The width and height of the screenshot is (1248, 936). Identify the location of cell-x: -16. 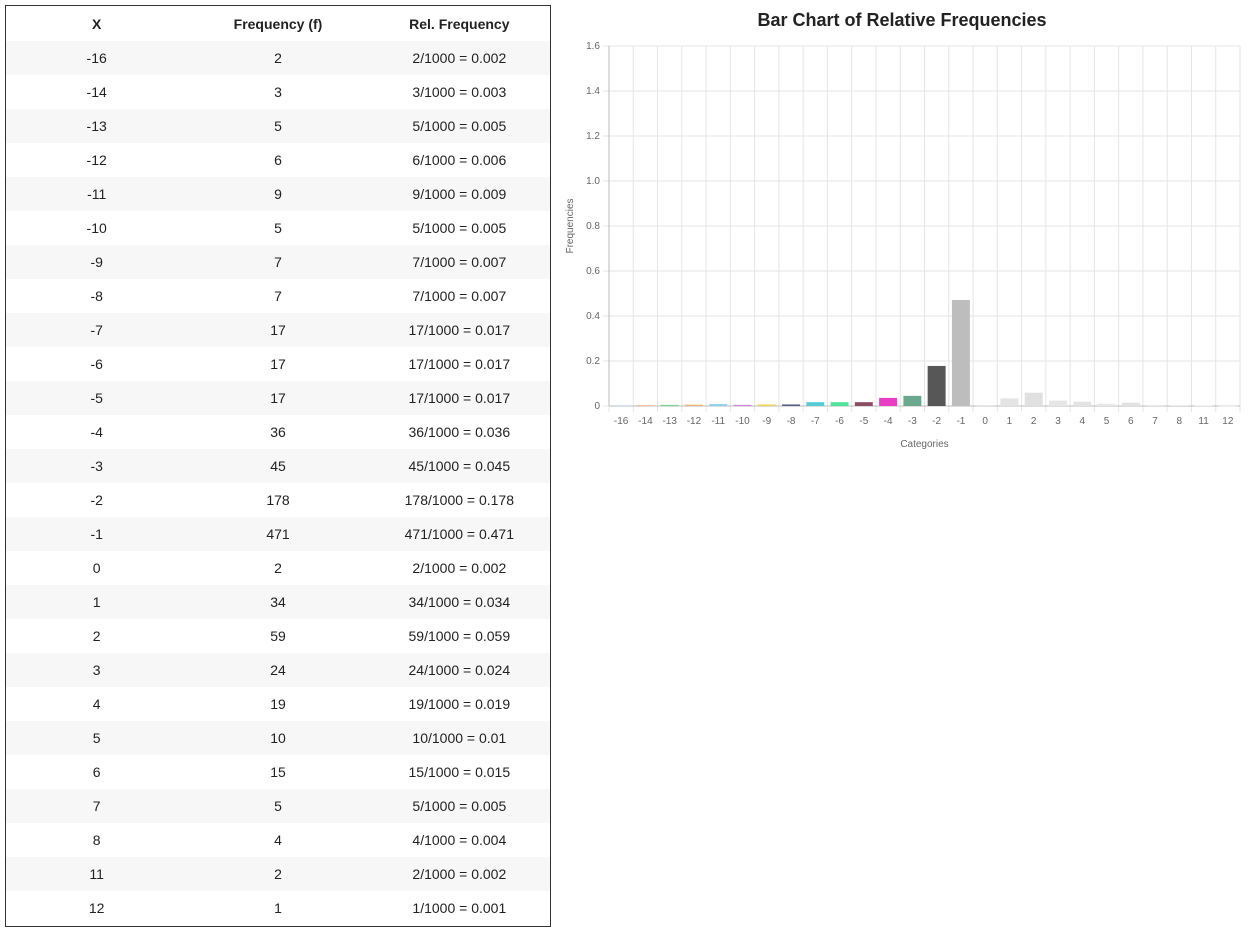
(97, 58).